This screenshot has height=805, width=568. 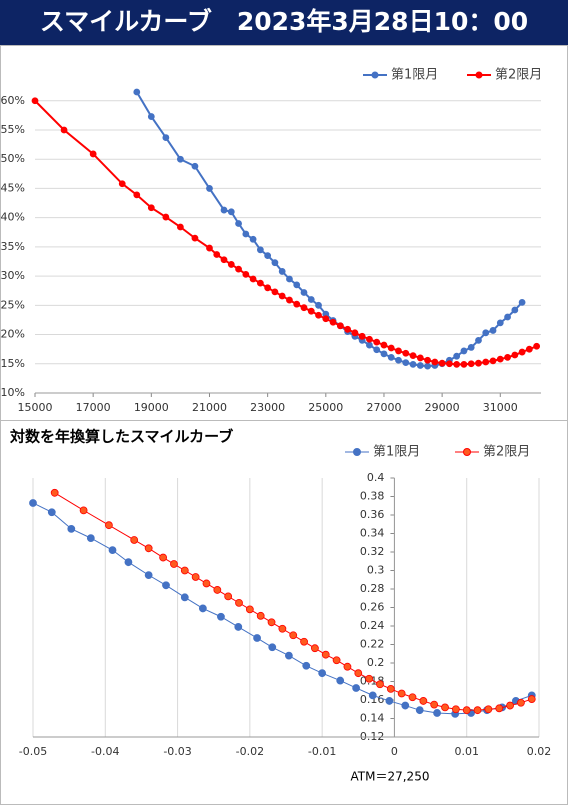 I want to click on x-tick-label: -0.03, so click(x=177, y=751).